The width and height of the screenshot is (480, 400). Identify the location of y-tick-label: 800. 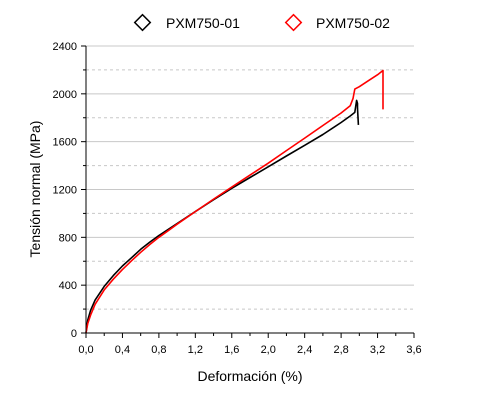
(68, 238).